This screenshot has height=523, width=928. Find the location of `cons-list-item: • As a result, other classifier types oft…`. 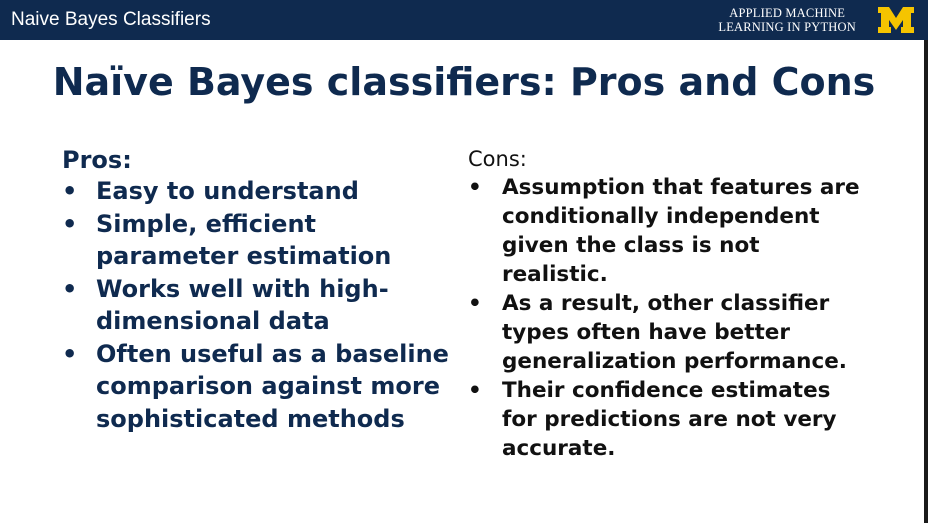

cons-list-item: • As a result, other classifier types oft… is located at coordinates (668, 332).